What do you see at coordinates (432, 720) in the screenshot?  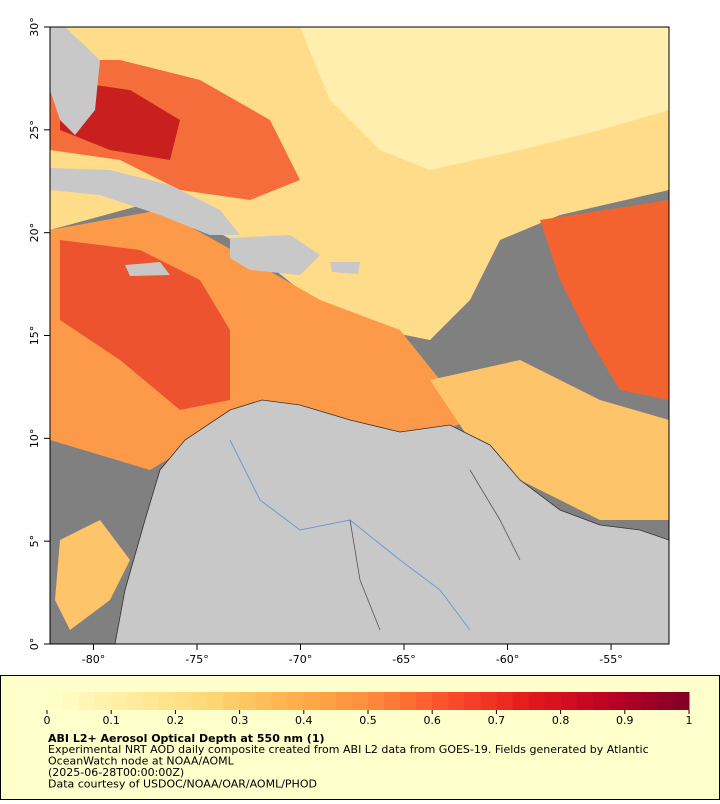 I see `colorbar-tick-label: 0.6` at bounding box center [432, 720].